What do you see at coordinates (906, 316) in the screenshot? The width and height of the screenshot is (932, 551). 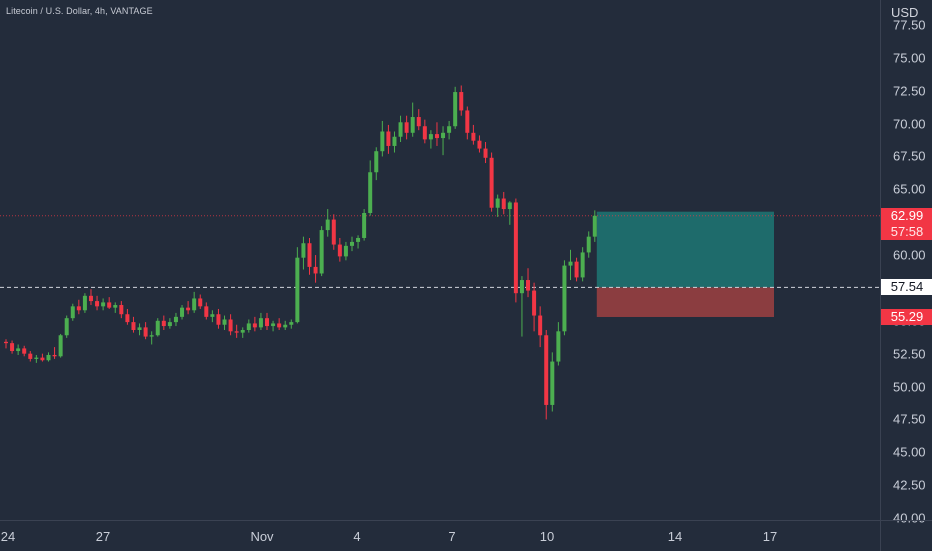 I see `stop-price-tag: 55.29` at bounding box center [906, 316].